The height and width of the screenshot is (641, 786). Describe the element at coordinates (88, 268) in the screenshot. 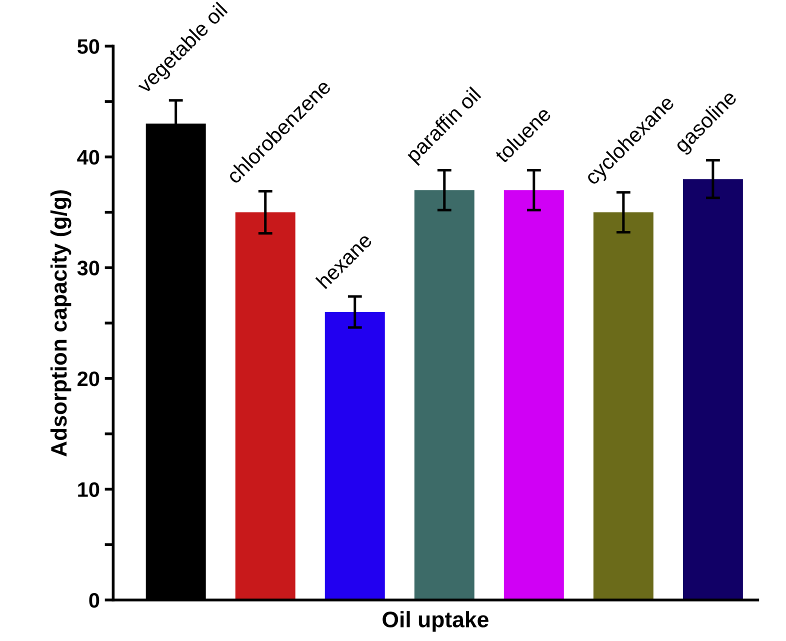

I see `y-tick-label: 30` at that location.